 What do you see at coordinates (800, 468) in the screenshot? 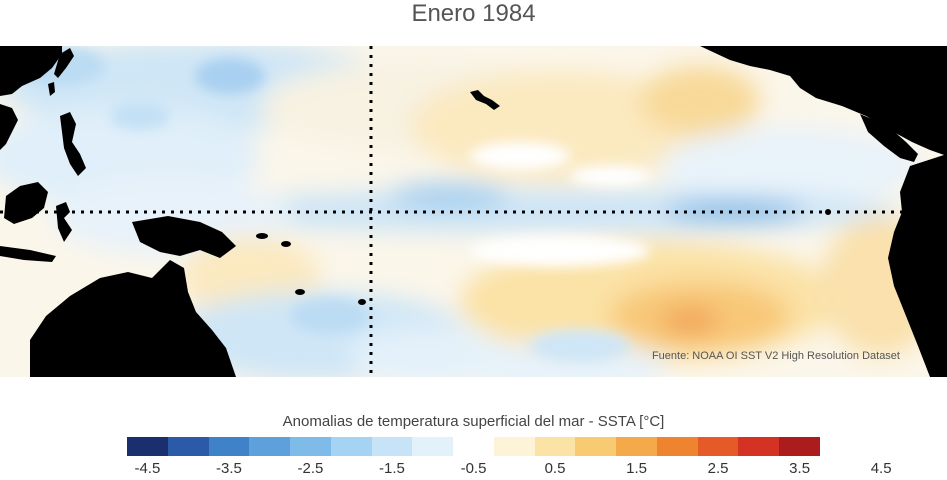
I see `colorbar-tick-label: 3.5` at bounding box center [800, 468].